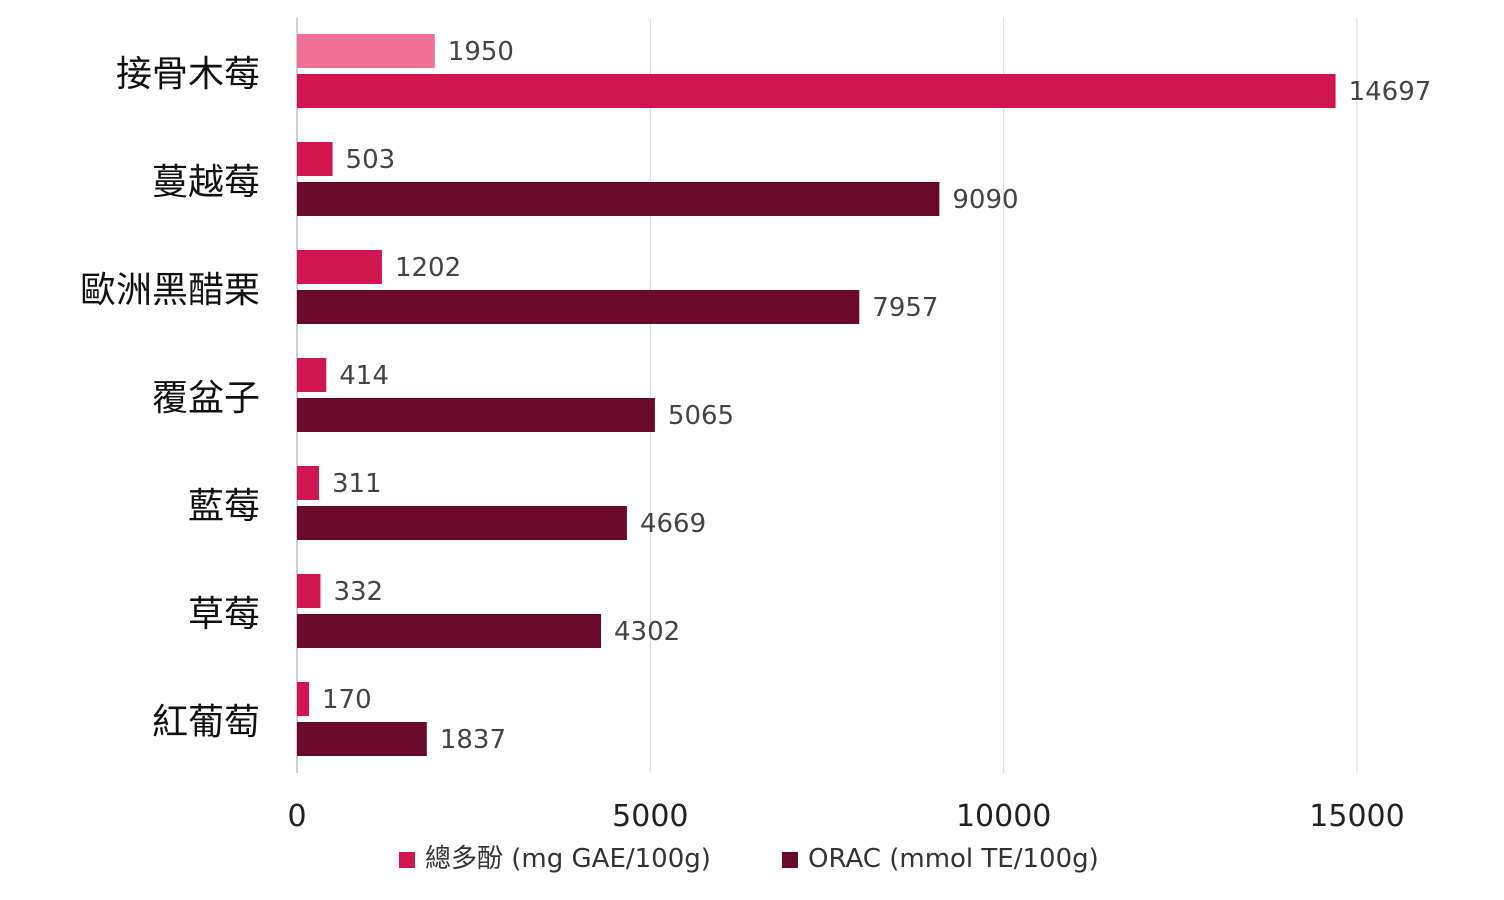 This screenshot has width=1504, height=900. Describe the element at coordinates (371, 160) in the screenshot. I see `data-label: 503` at that location.